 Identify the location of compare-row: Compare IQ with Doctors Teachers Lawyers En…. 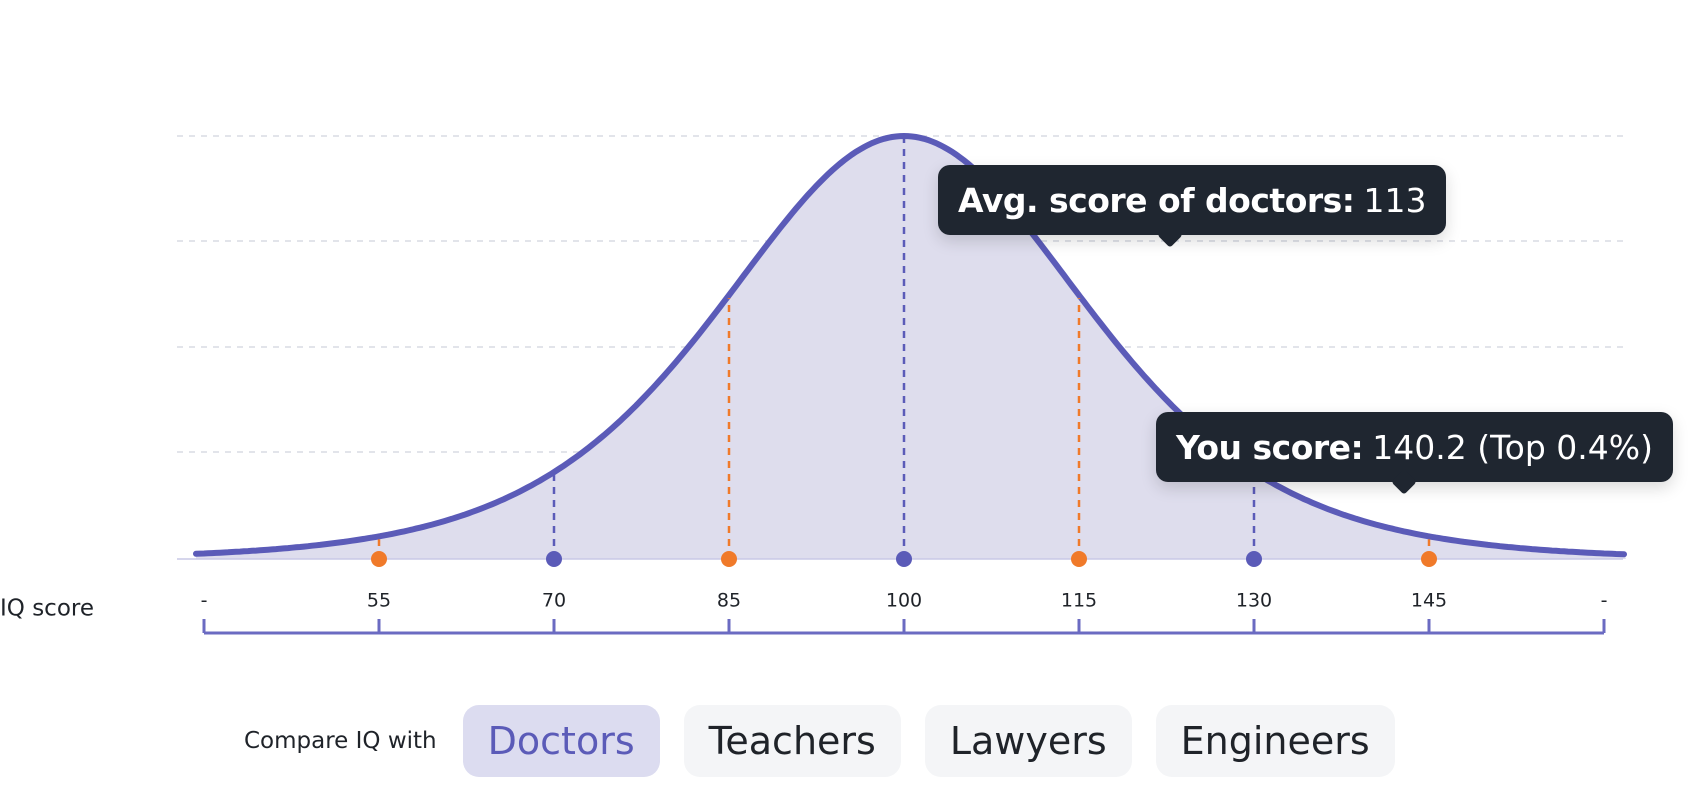
(819, 741).